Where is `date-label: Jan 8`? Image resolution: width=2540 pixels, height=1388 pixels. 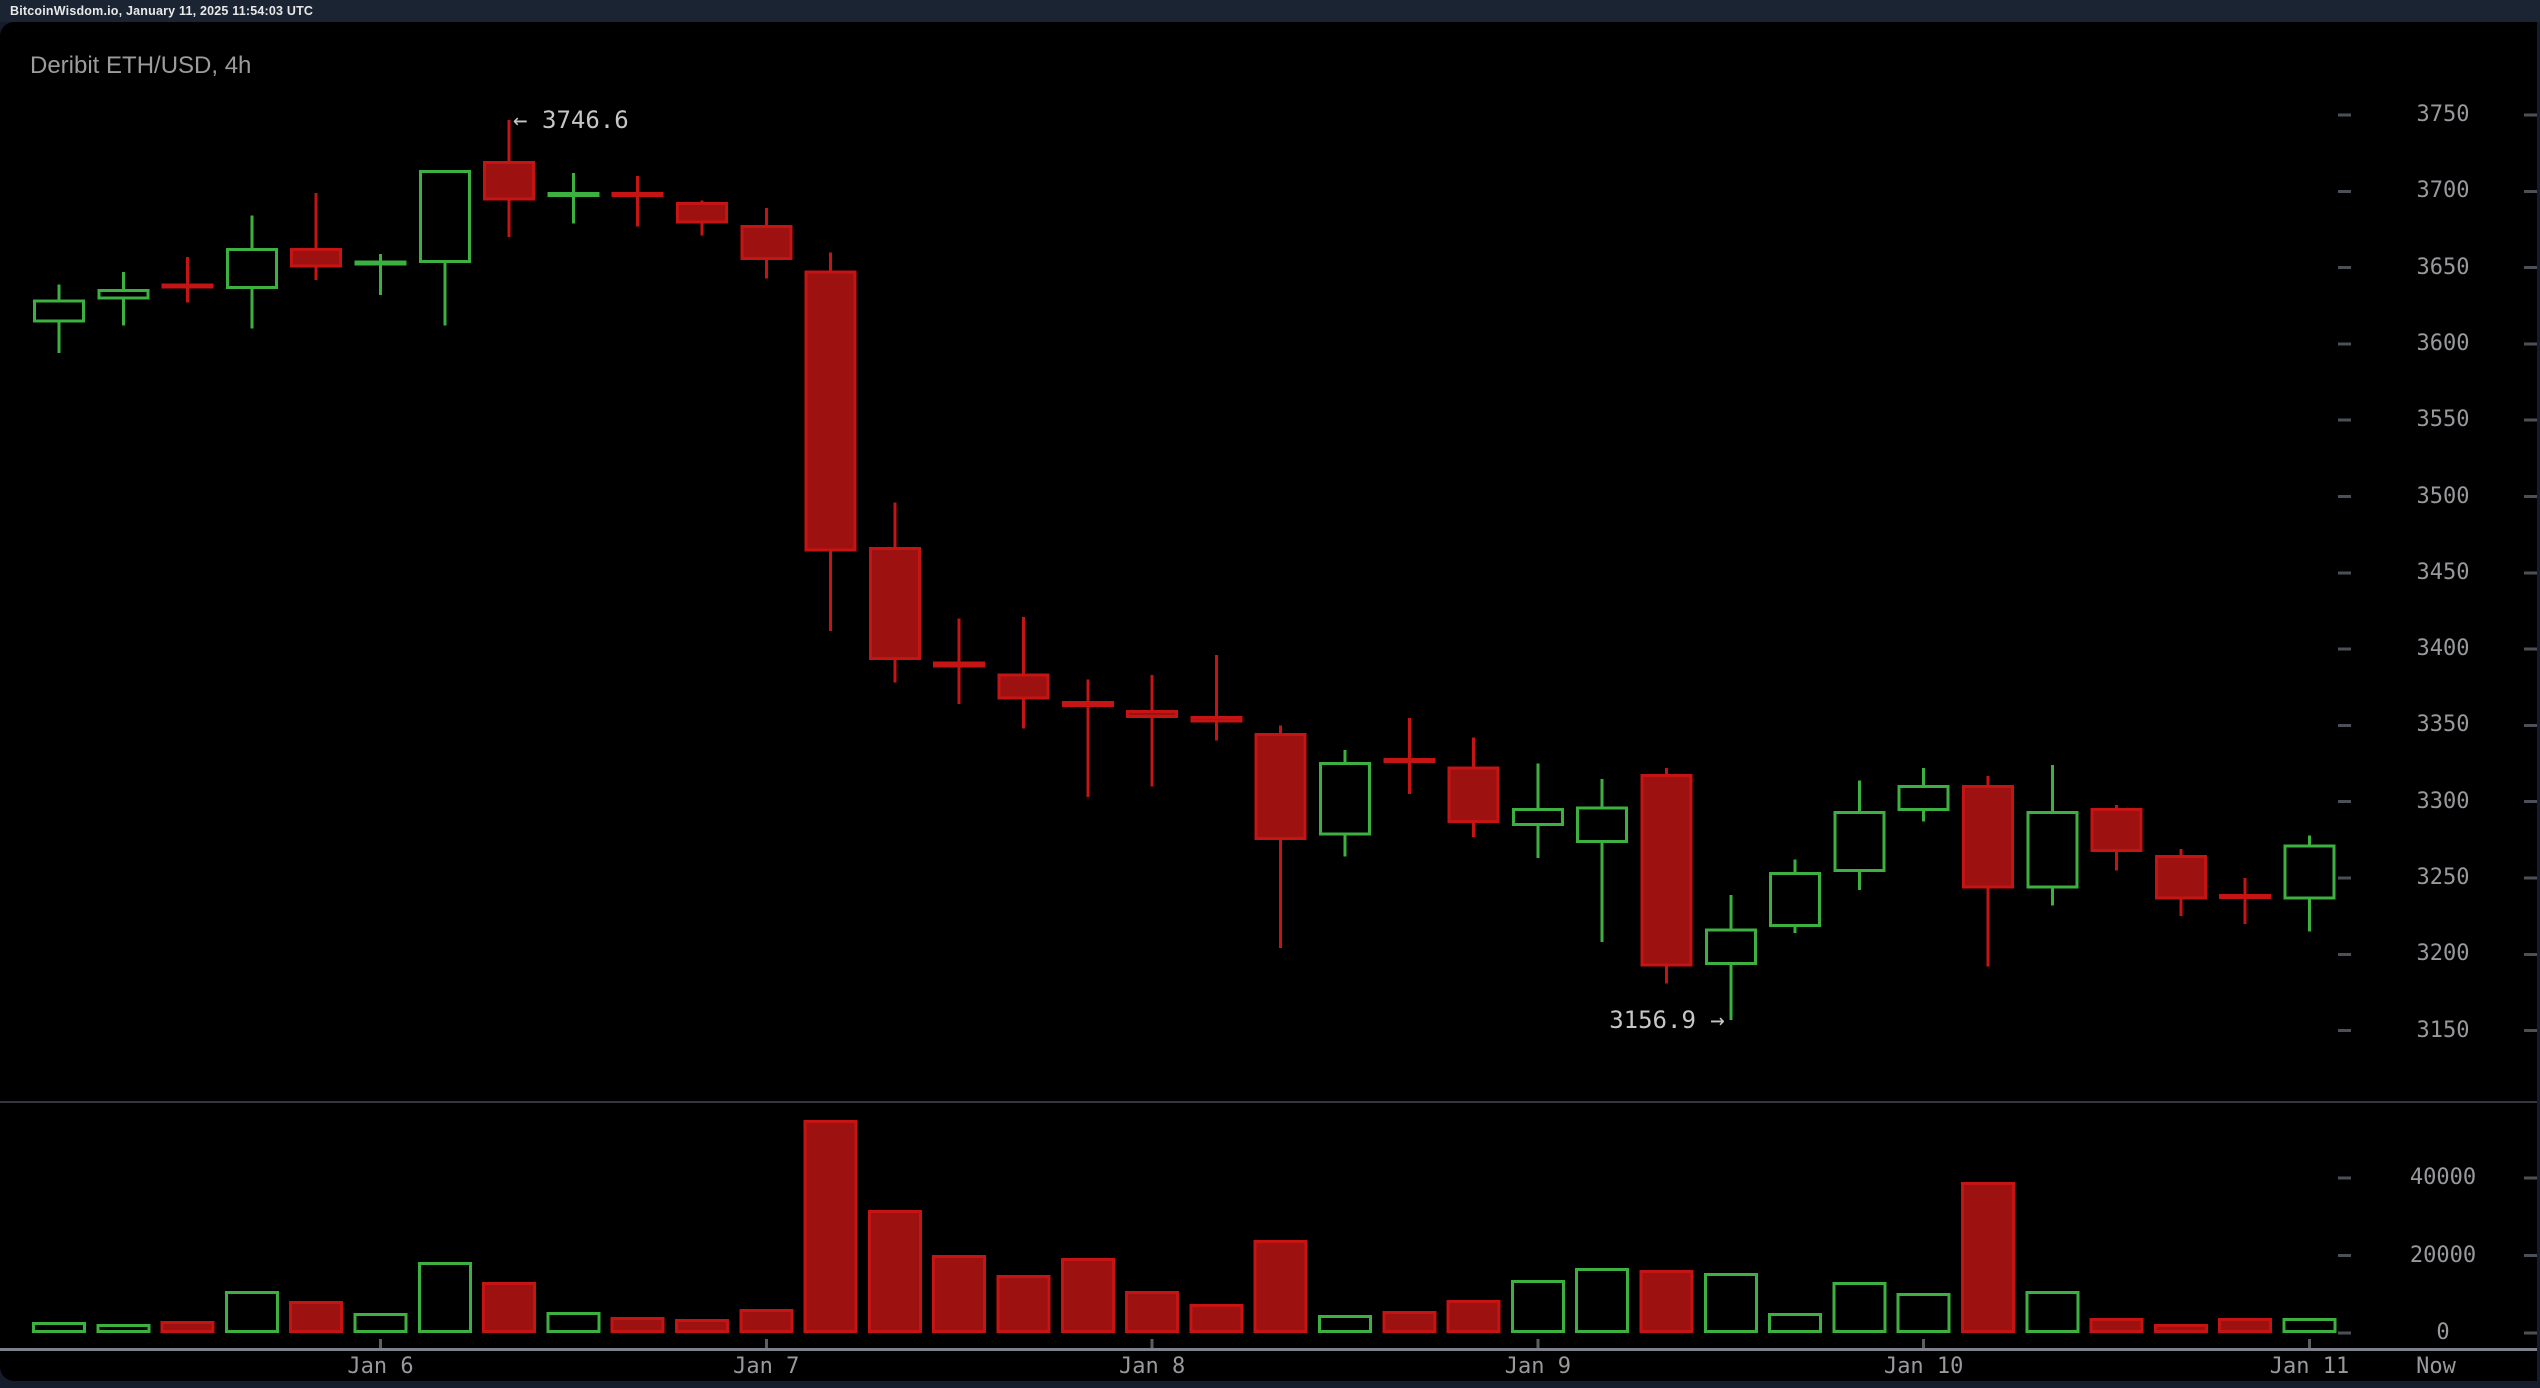 date-label: Jan 8 is located at coordinates (1152, 1366).